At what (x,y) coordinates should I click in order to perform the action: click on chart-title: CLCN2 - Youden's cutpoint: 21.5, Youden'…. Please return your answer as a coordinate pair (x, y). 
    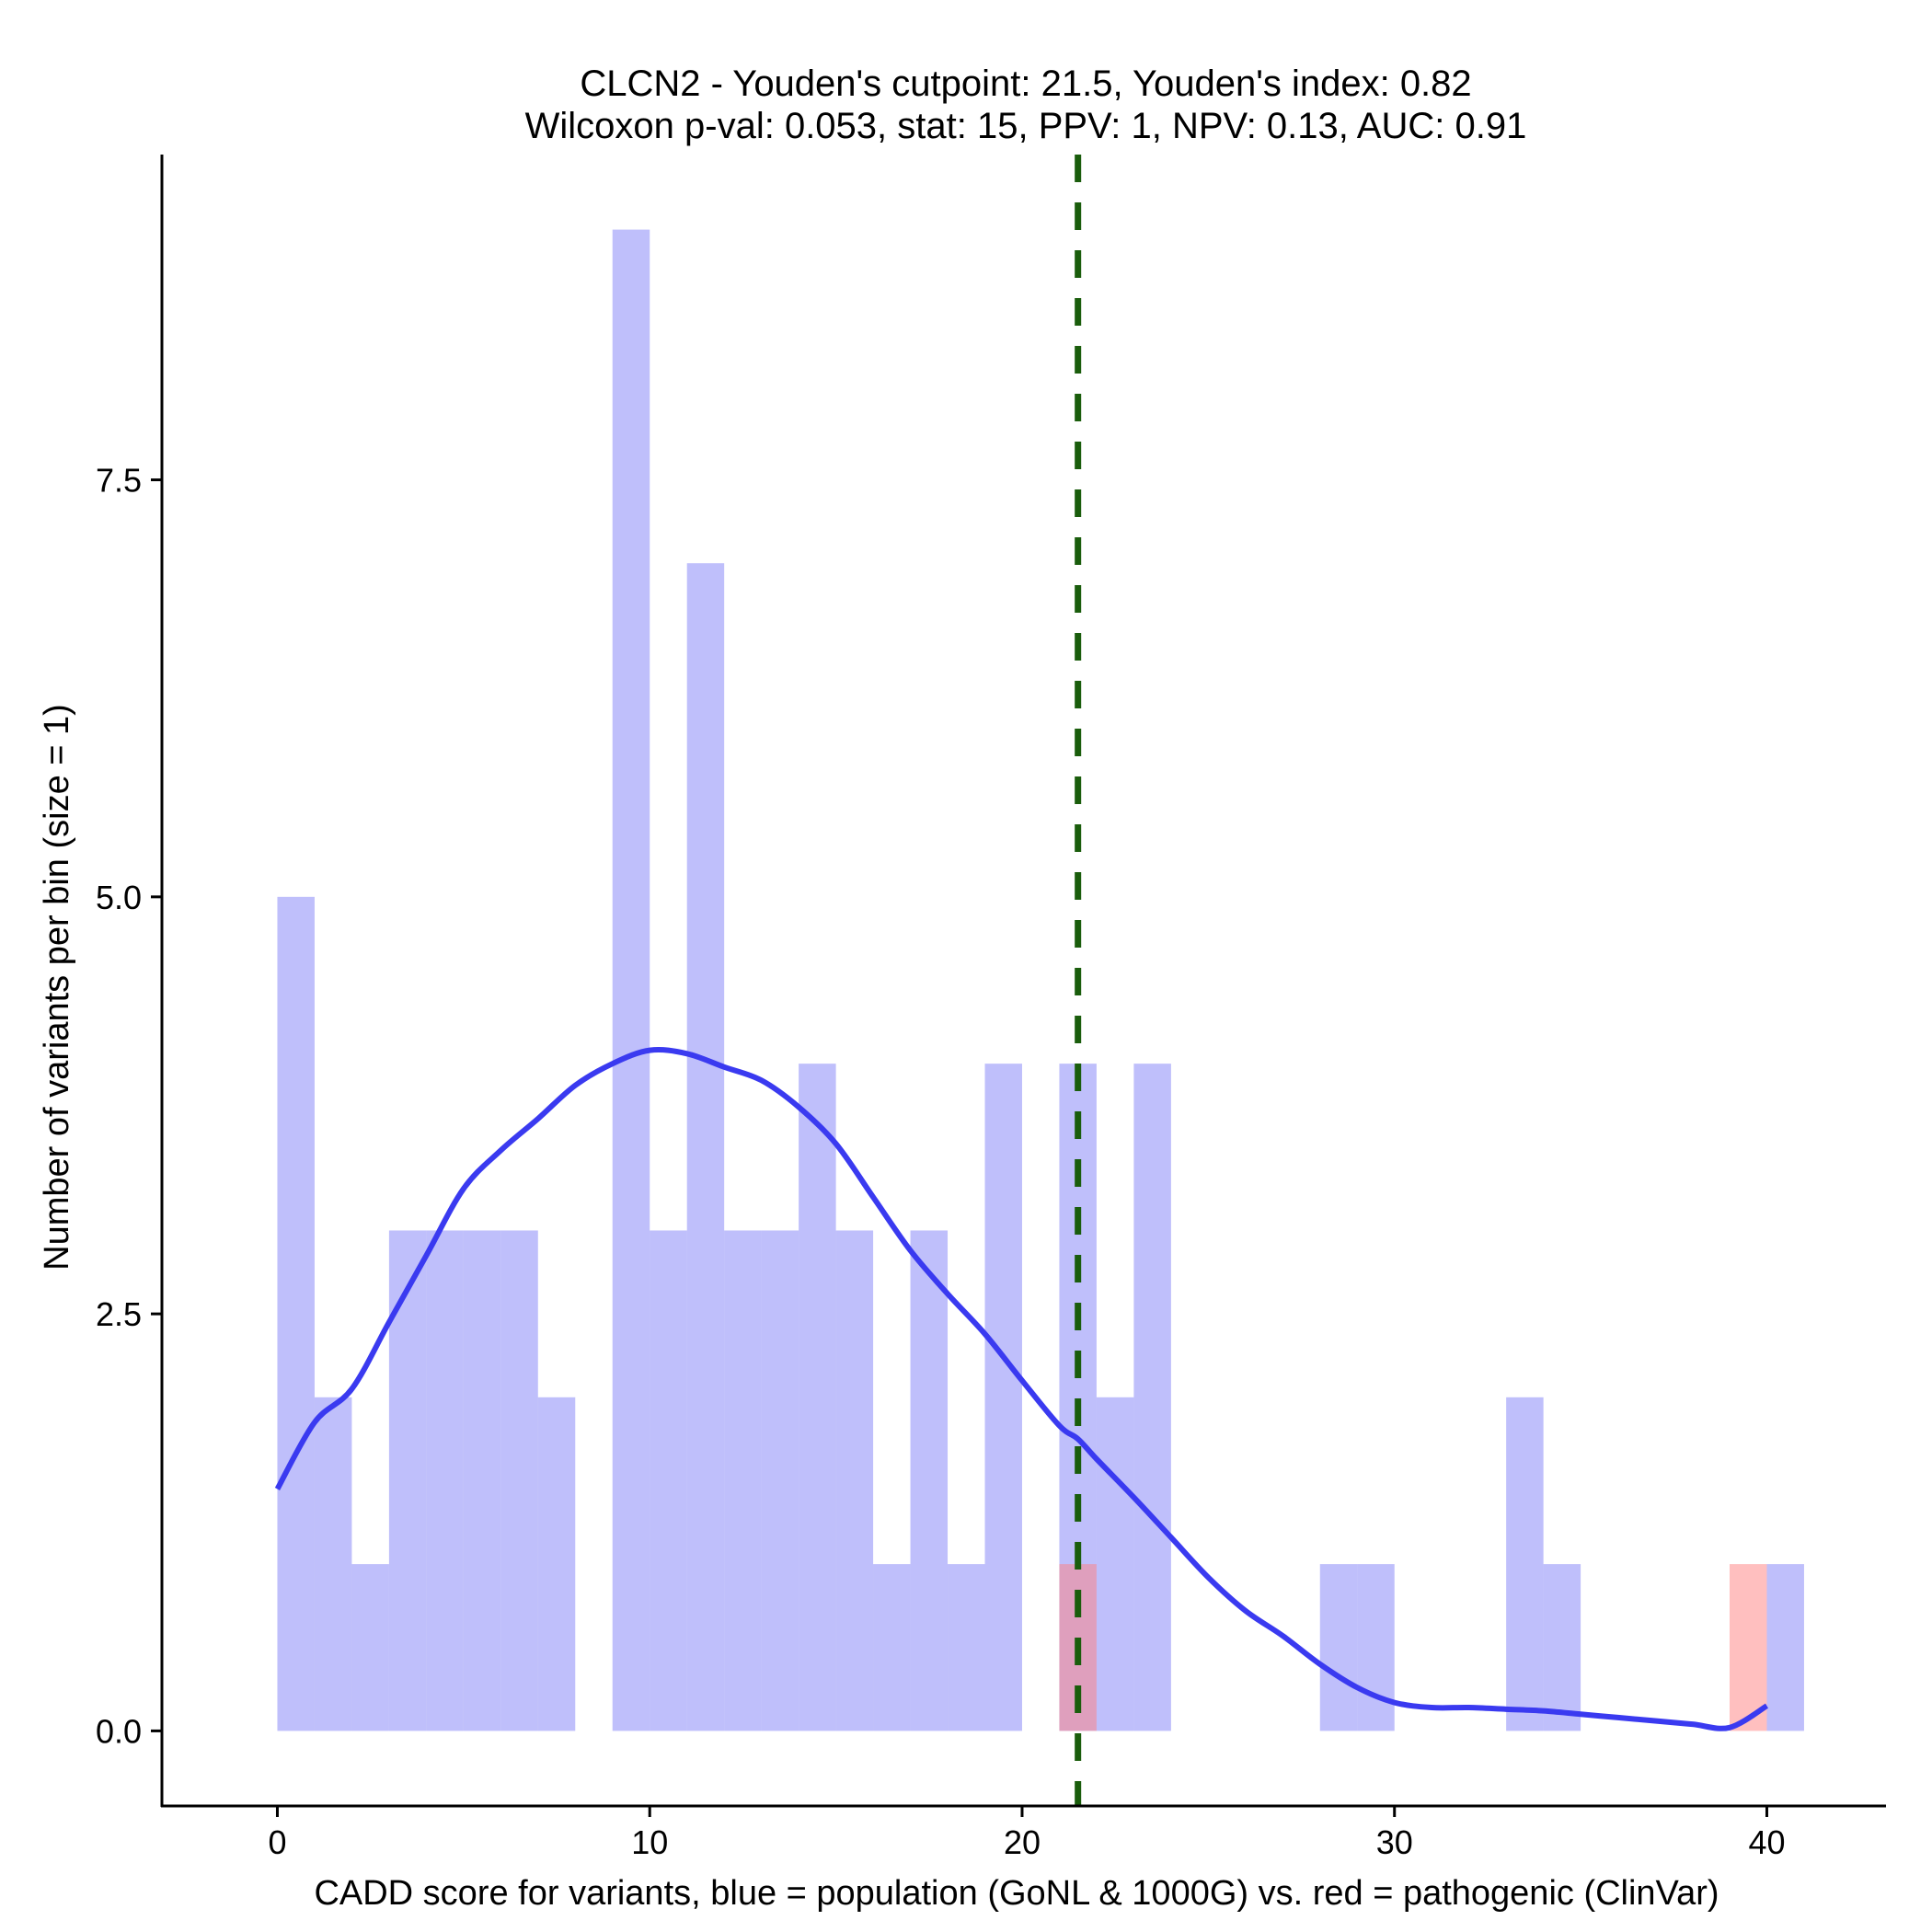
    Looking at the image, I should click on (1026, 104).